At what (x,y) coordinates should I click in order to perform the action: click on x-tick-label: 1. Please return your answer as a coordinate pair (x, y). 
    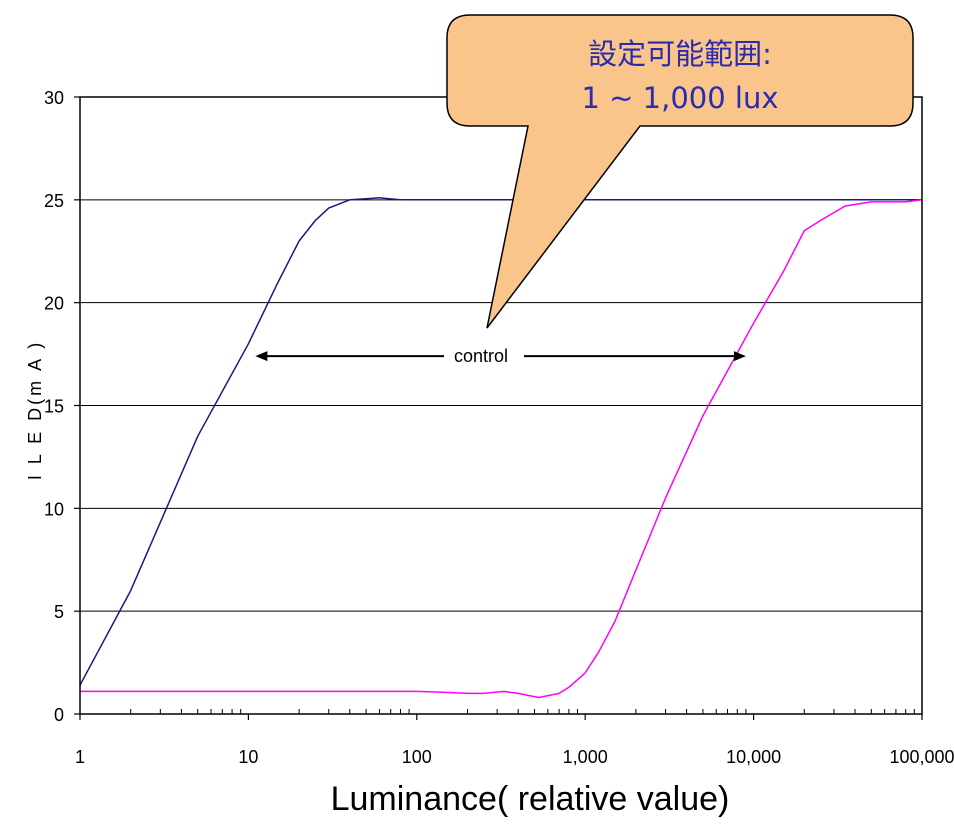
    Looking at the image, I should click on (80, 757).